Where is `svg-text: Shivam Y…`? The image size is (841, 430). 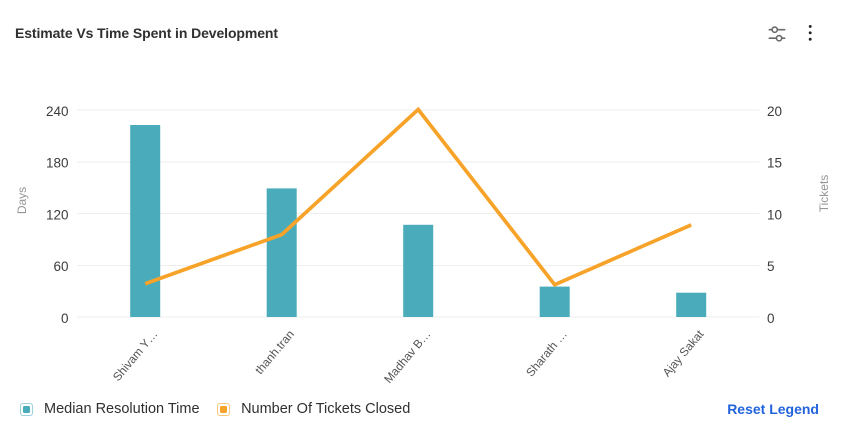
svg-text: Shivam Y… is located at coordinates (135, 355).